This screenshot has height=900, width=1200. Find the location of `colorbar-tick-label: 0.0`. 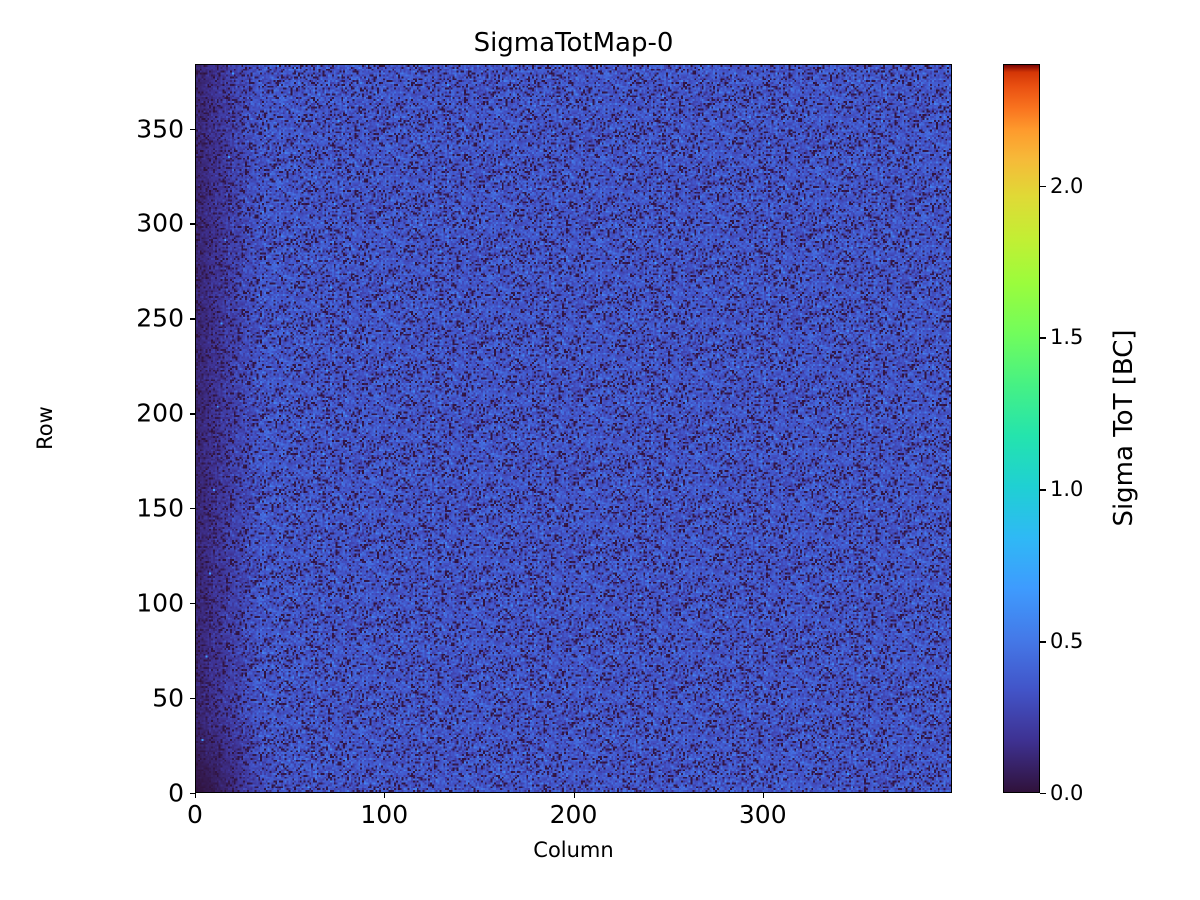

colorbar-tick-label: 0.0 is located at coordinates (1067, 793).